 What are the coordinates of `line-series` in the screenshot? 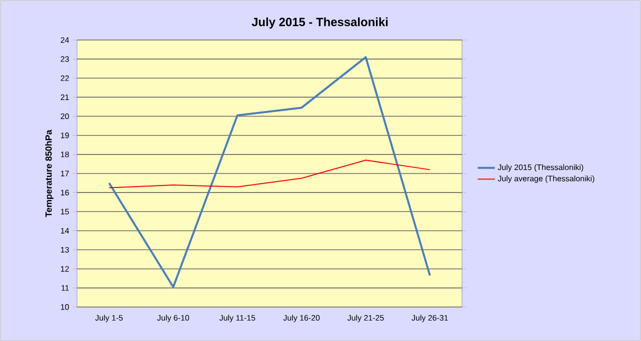 It's located at (269, 174).